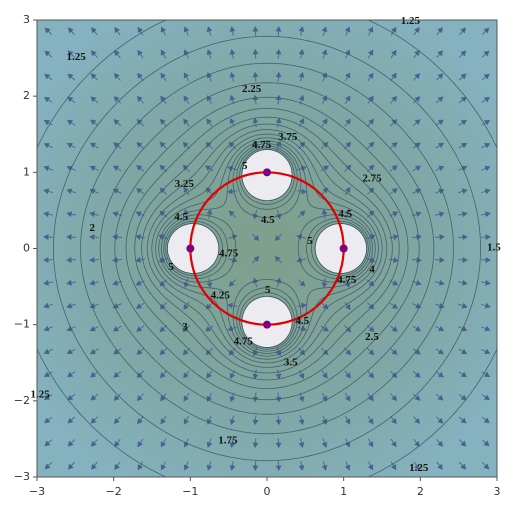  Describe the element at coordinates (302, 321) in the screenshot. I see `contour-label: 4.5` at that location.